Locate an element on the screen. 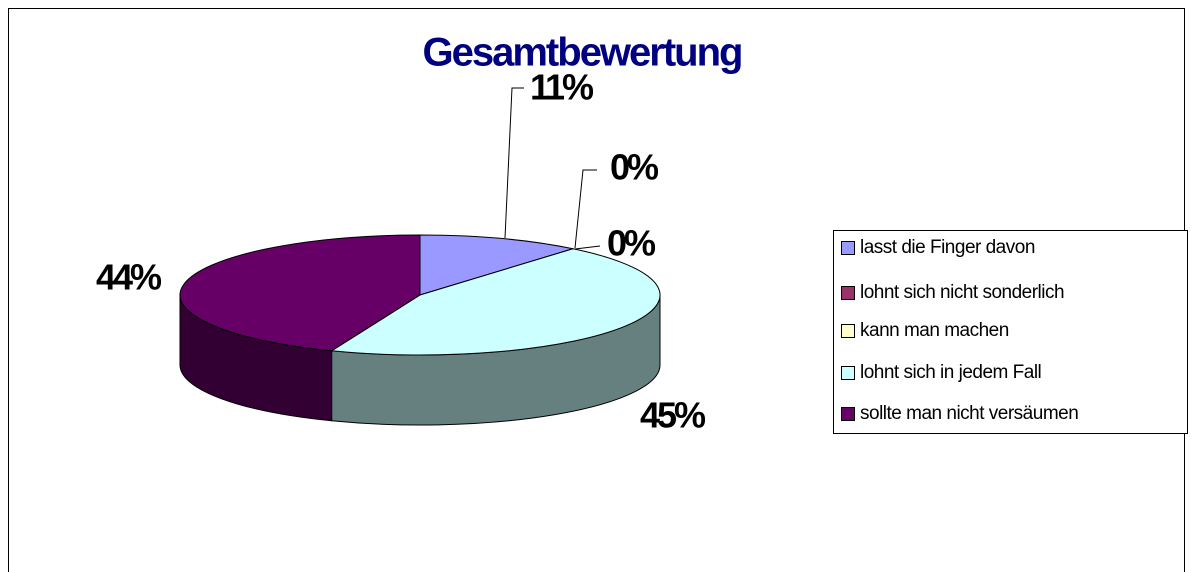  legend-label: kann man machen is located at coordinates (934, 330).